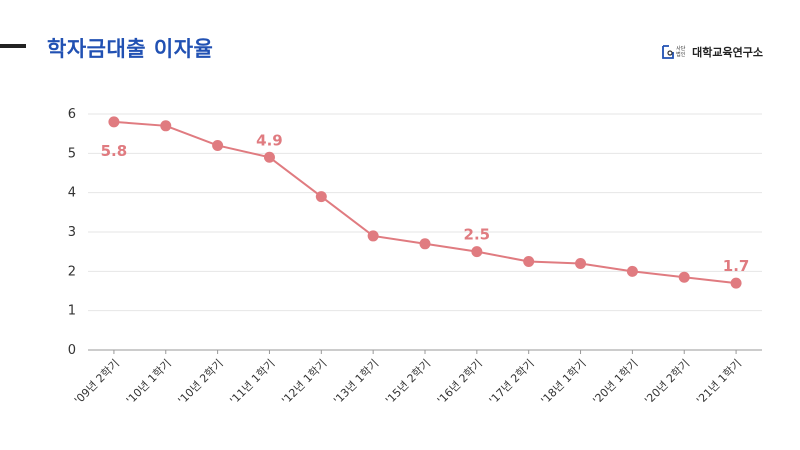 This screenshot has height=450, width=800. Describe the element at coordinates (460, 382) in the screenshot. I see `x-tick-label: '16년 2학기` at that location.